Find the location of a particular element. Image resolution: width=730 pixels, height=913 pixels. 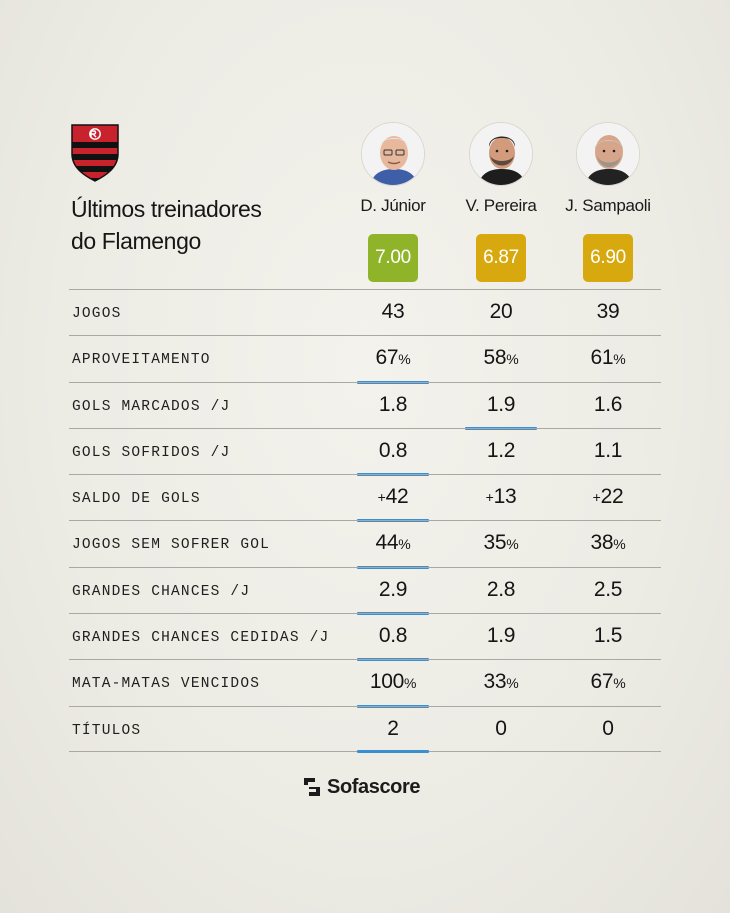

table-row: MATA-MATAS VENCIDOS 100% 33% 67% is located at coordinates (365, 683).